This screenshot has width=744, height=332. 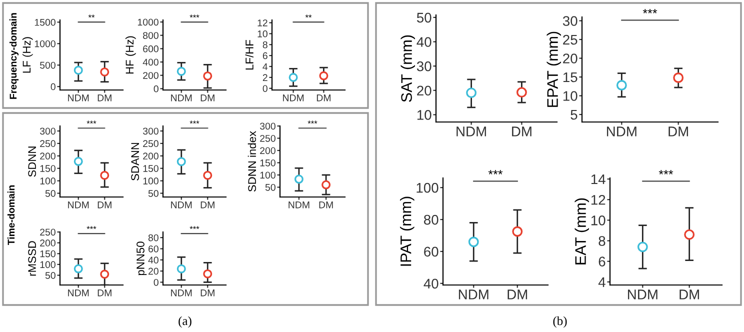 I want to click on y-tick-label: 14, so click(x=598, y=179).